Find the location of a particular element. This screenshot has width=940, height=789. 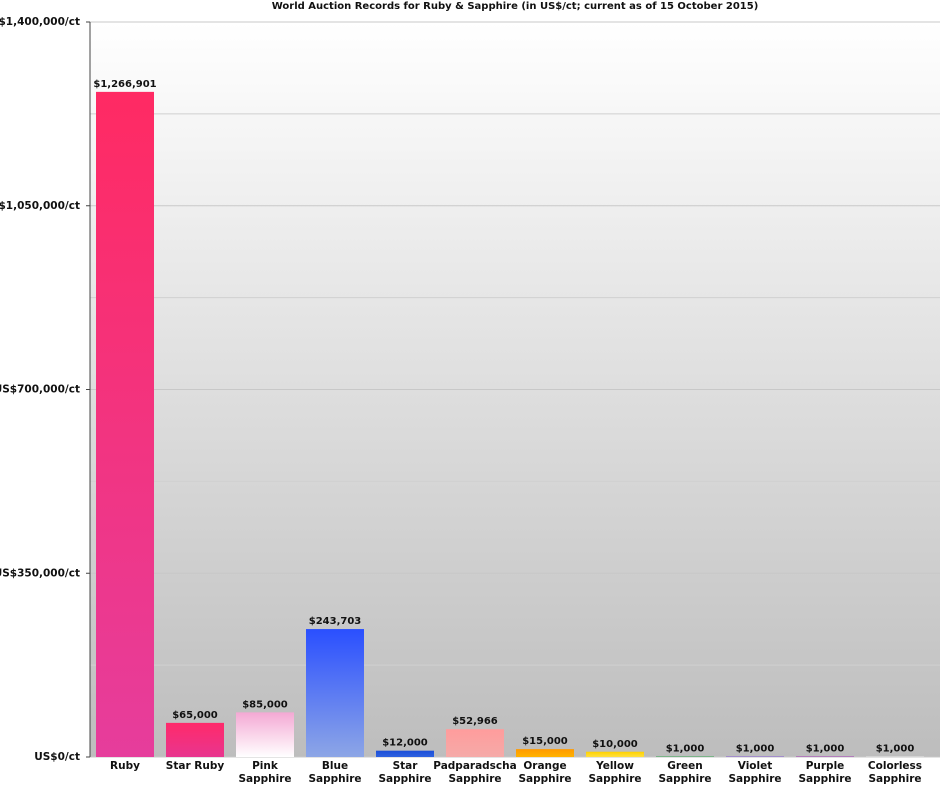

x-tick-label: Colorless Sapphire is located at coordinates (895, 772).